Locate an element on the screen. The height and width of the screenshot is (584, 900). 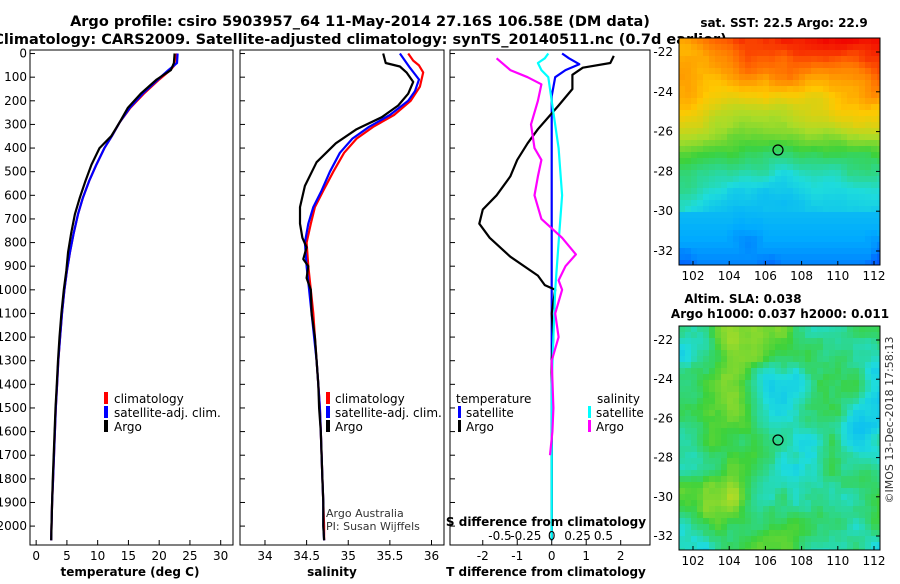
map-y-tick-label: -24 is located at coordinates (663, 92).